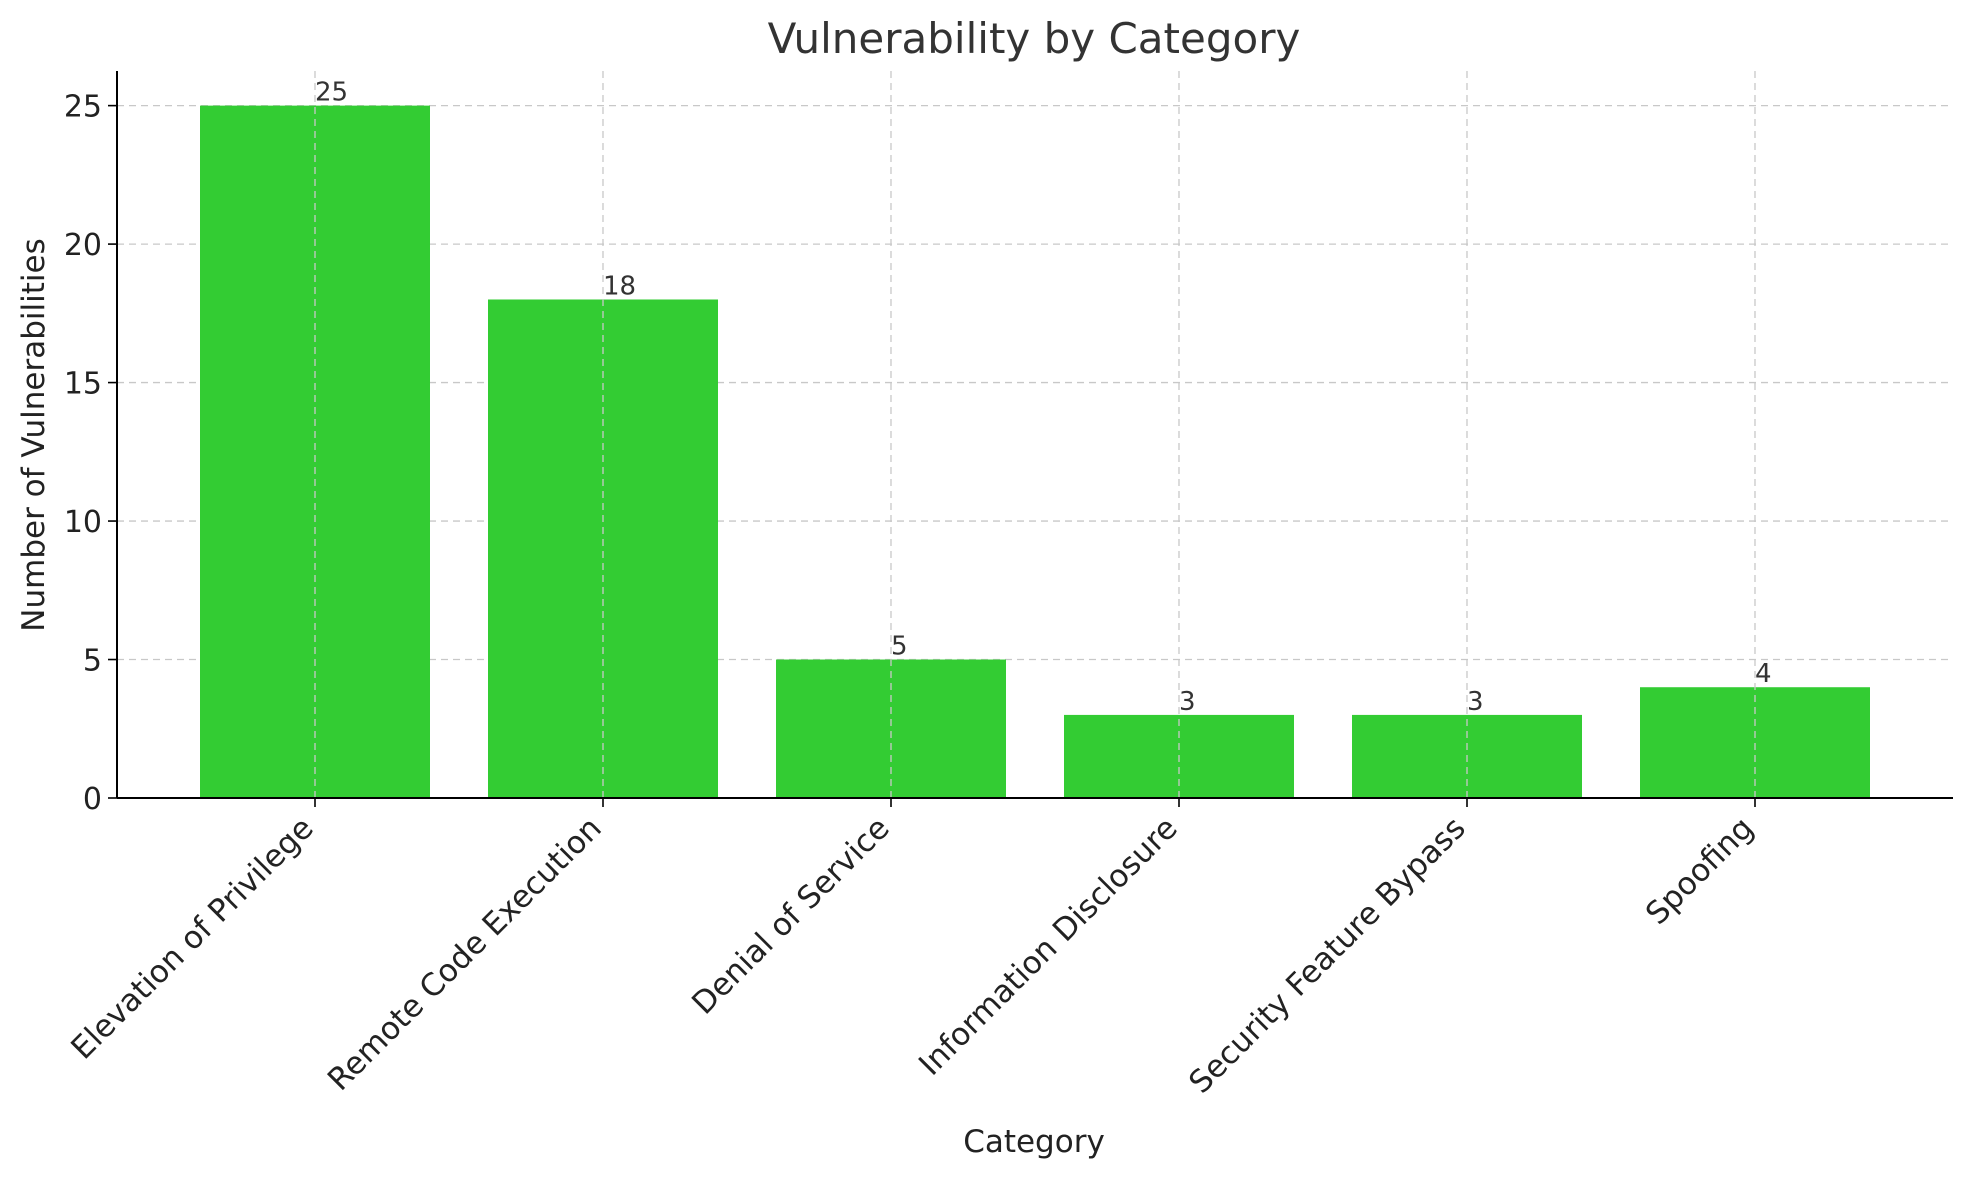  Describe the element at coordinates (34, 434) in the screenshot. I see `y-axis-label: Number of Vulnerabilities` at that location.